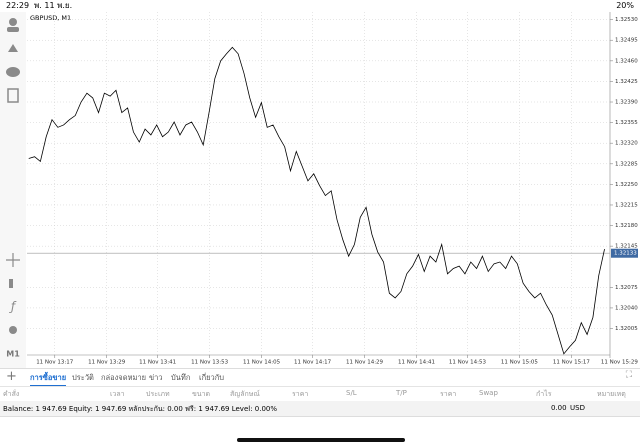 The image size is (640, 447). Describe the element at coordinates (351, 393) in the screenshot. I see `column-header: S/L` at that location.